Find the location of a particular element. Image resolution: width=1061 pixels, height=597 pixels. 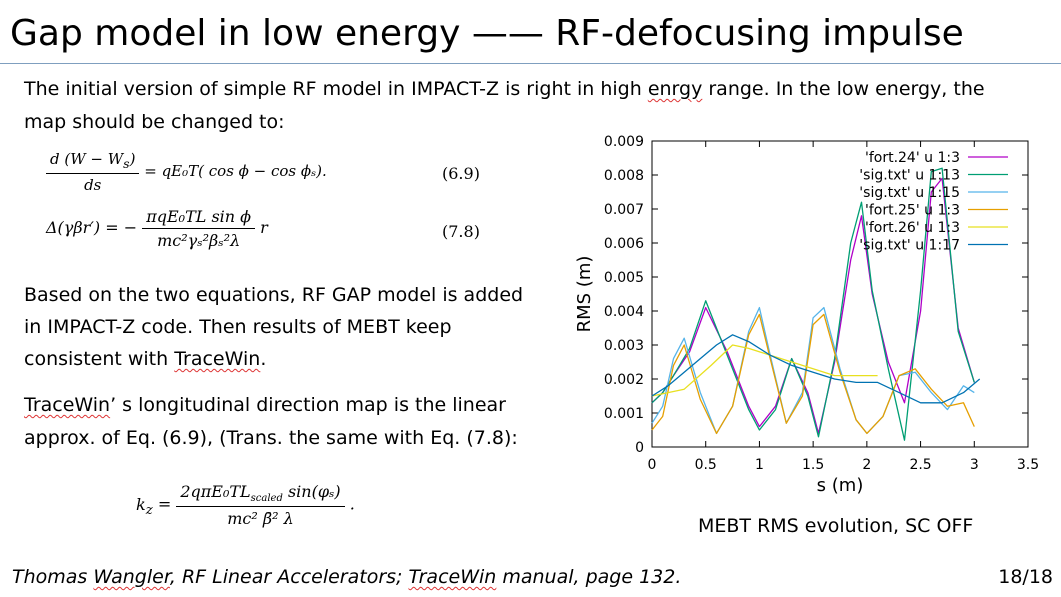

page-number: 18/18 is located at coordinates (1025, 577).